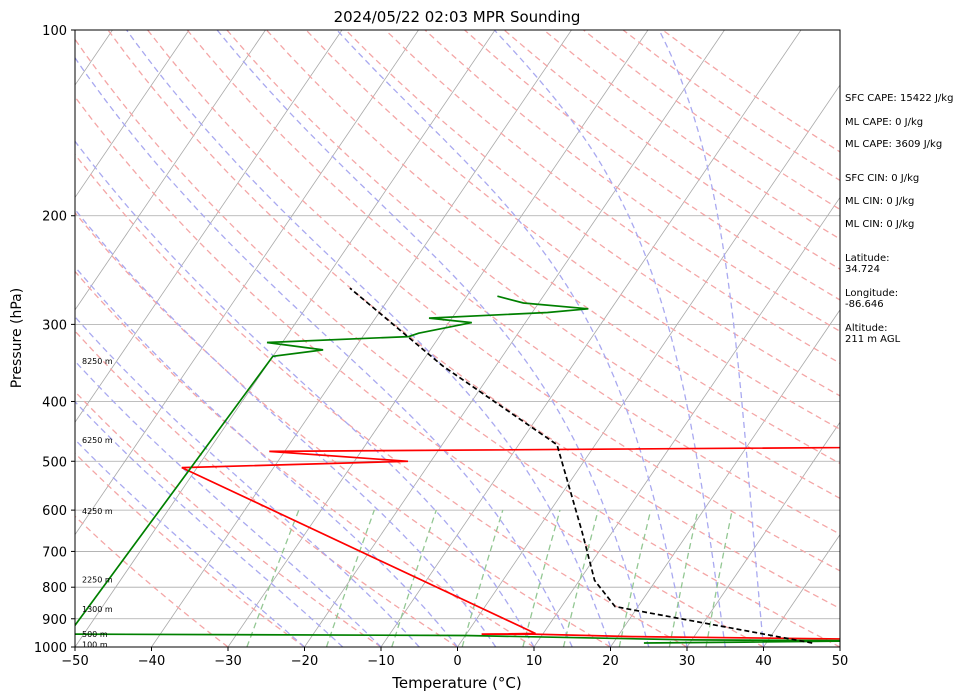 Image resolution: width=975 pixels, height=700 pixels. What do you see at coordinates (54, 552) in the screenshot?
I see `y-tick-label: 700` at bounding box center [54, 552].